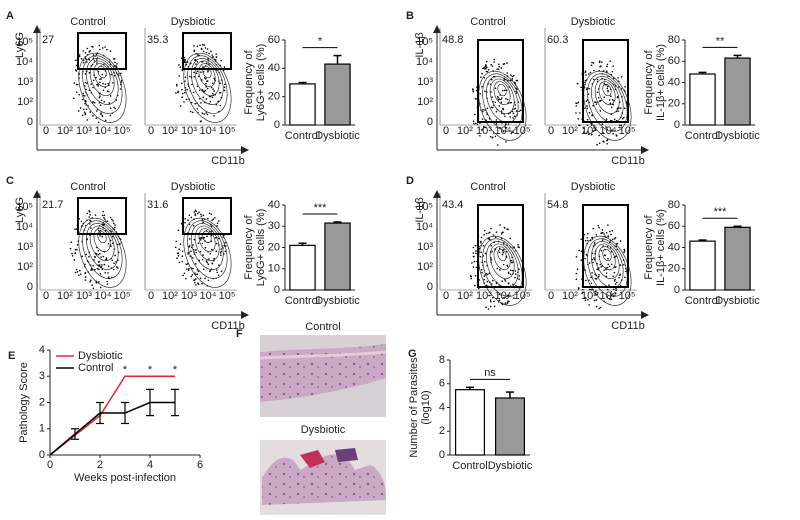 The image size is (800, 520). What do you see at coordinates (150, 370) in the screenshot?
I see `significance-label: *` at bounding box center [150, 370].